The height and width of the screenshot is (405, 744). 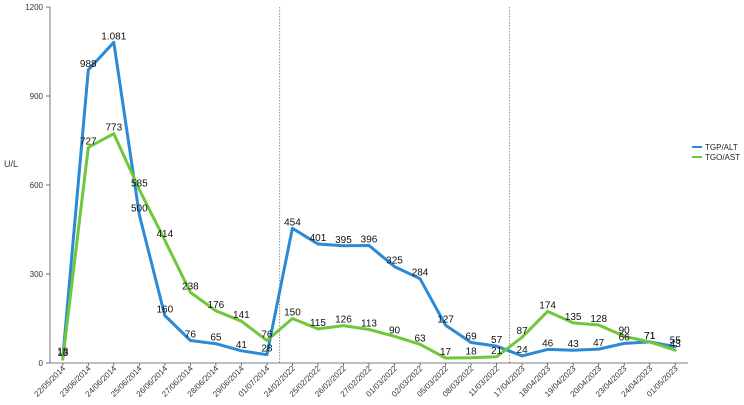 I want to click on data-label: 126, so click(x=343, y=320).